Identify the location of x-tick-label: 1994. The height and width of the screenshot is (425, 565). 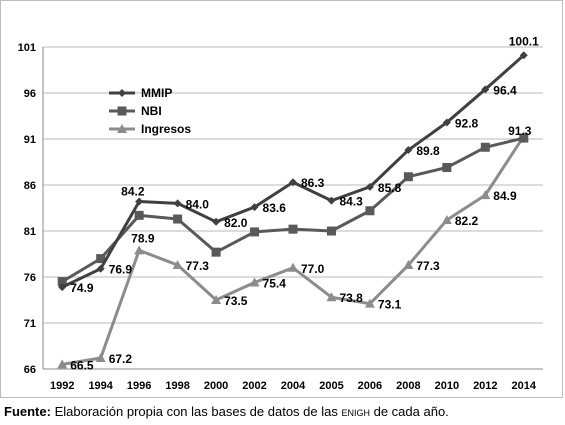
(100, 386).